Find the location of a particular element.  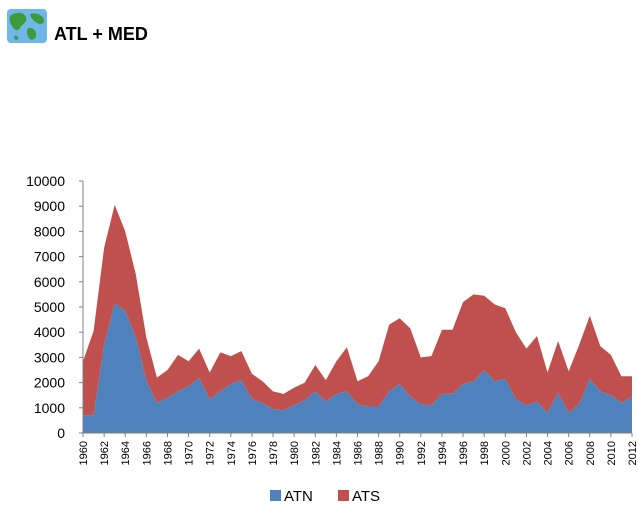

legend-swatch-atn is located at coordinates (275, 495).